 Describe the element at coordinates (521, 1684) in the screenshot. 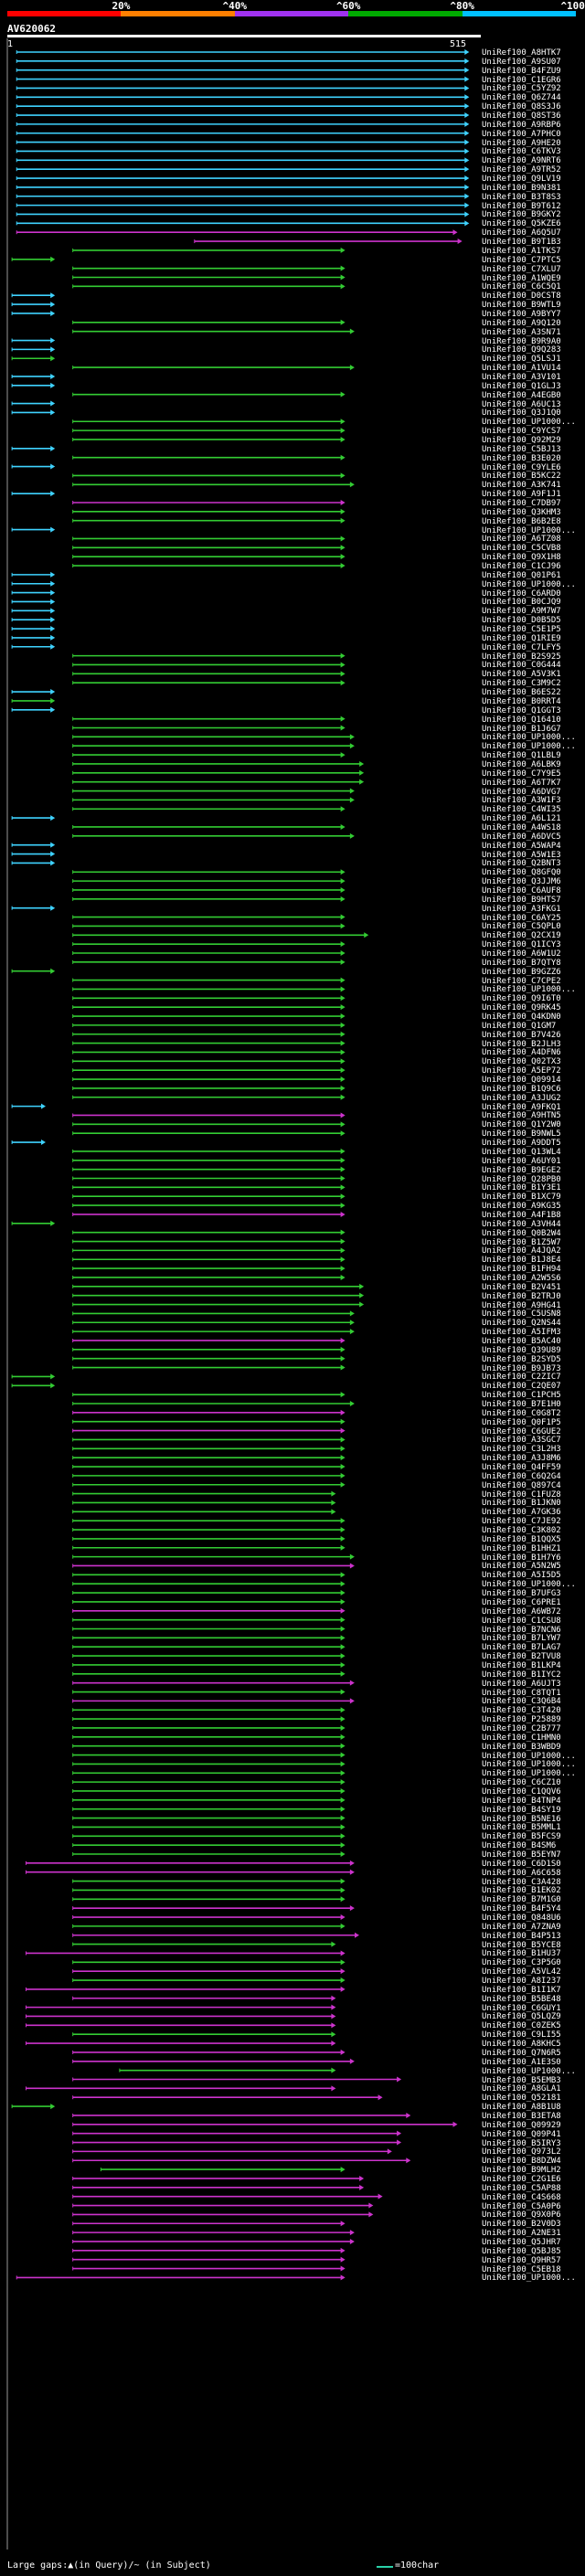

I see `hit-label: UniRef100_A6UJT3` at that location.